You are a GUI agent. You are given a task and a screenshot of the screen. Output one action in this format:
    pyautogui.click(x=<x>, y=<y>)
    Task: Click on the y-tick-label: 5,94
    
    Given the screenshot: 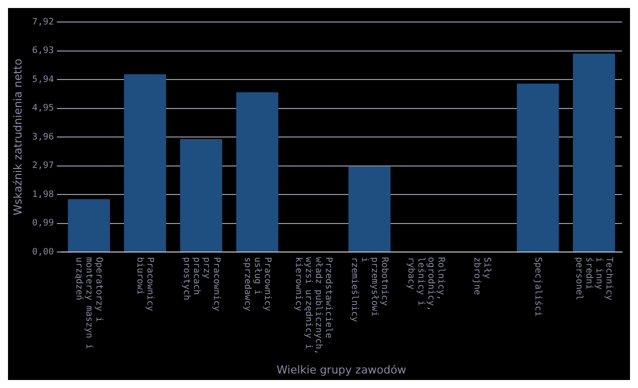 What is the action you would take?
    pyautogui.click(x=43, y=79)
    